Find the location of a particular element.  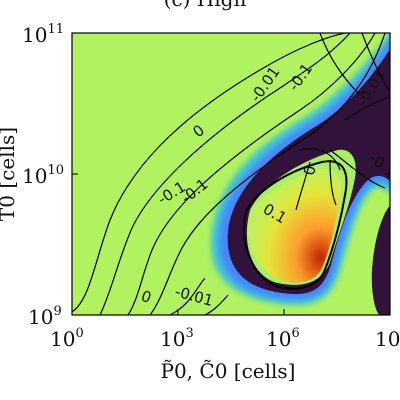

x-tick-labels: 100 103 106 109 is located at coordinates (225, 338).